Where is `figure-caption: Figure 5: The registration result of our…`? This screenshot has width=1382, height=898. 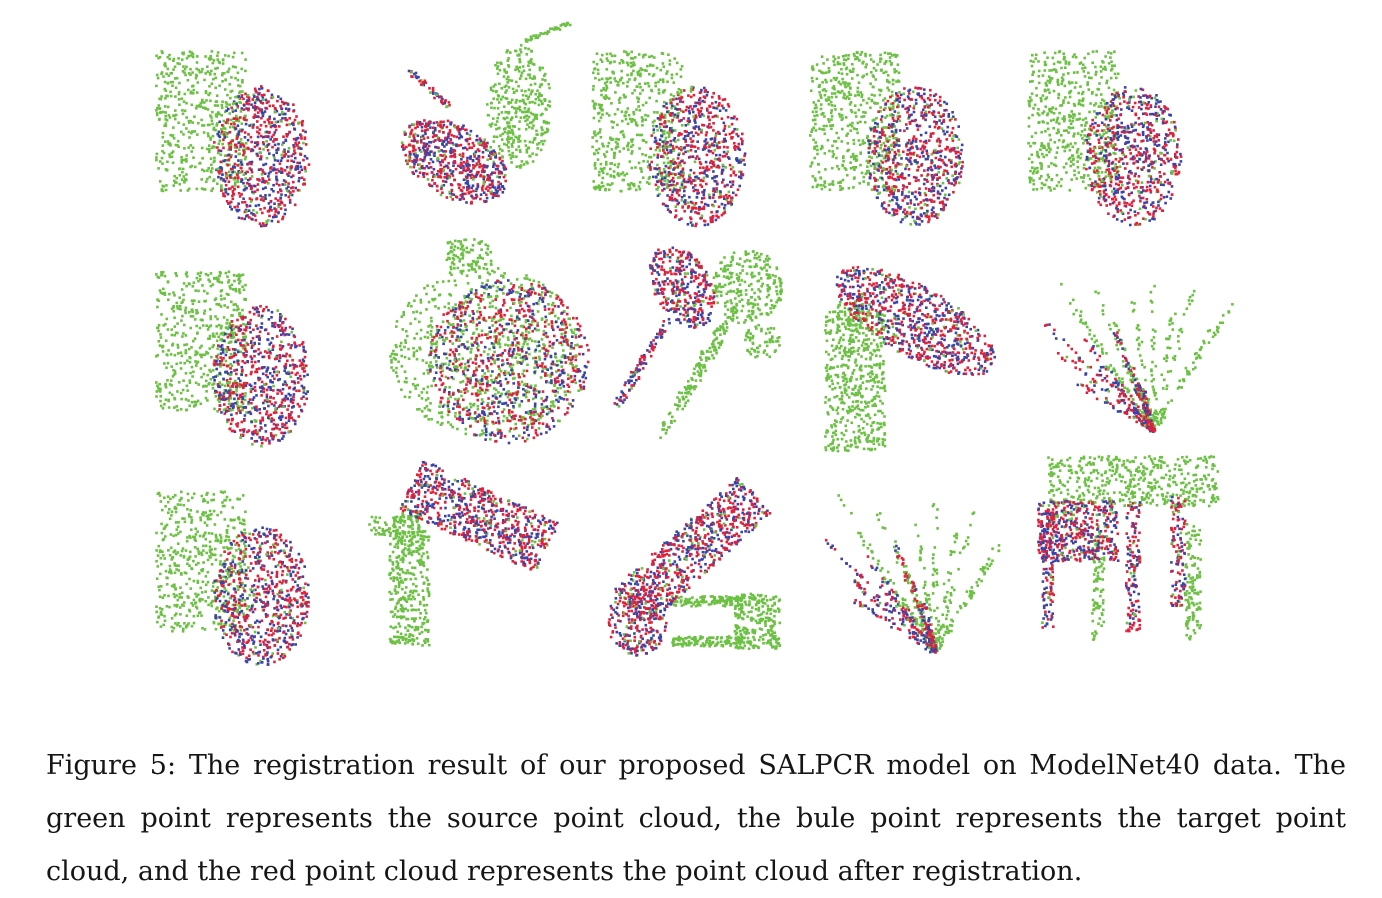 figure-caption: Figure 5: The registration result of our… is located at coordinates (696, 818).